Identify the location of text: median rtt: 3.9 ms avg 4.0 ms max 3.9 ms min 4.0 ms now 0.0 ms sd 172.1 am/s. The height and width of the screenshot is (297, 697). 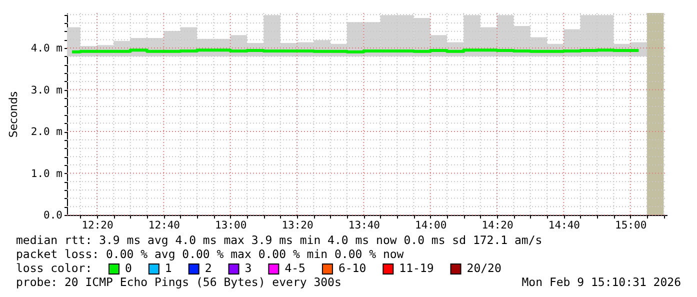
(279, 240).